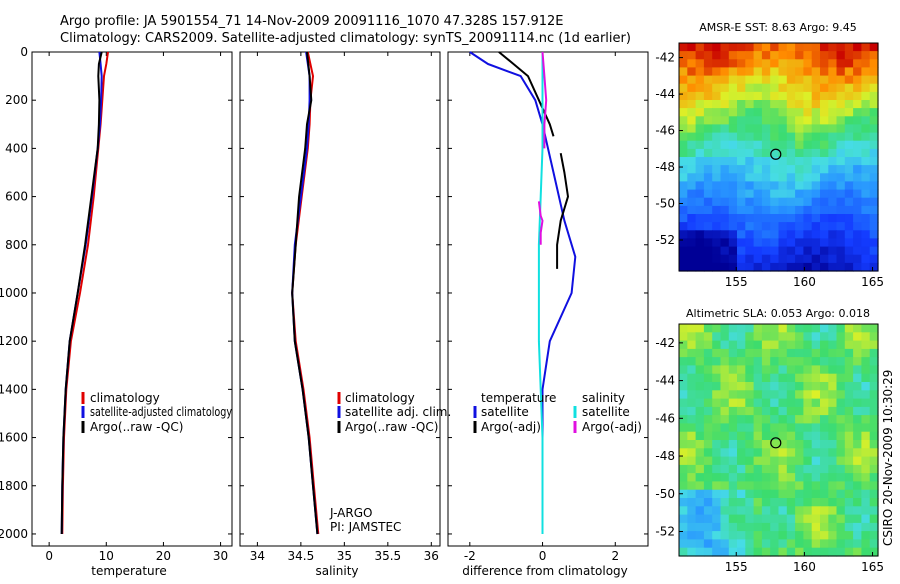 The width and height of the screenshot is (900, 584). What do you see at coordinates (257, 556) in the screenshot?
I see `x-tick-label: 34` at bounding box center [257, 556].